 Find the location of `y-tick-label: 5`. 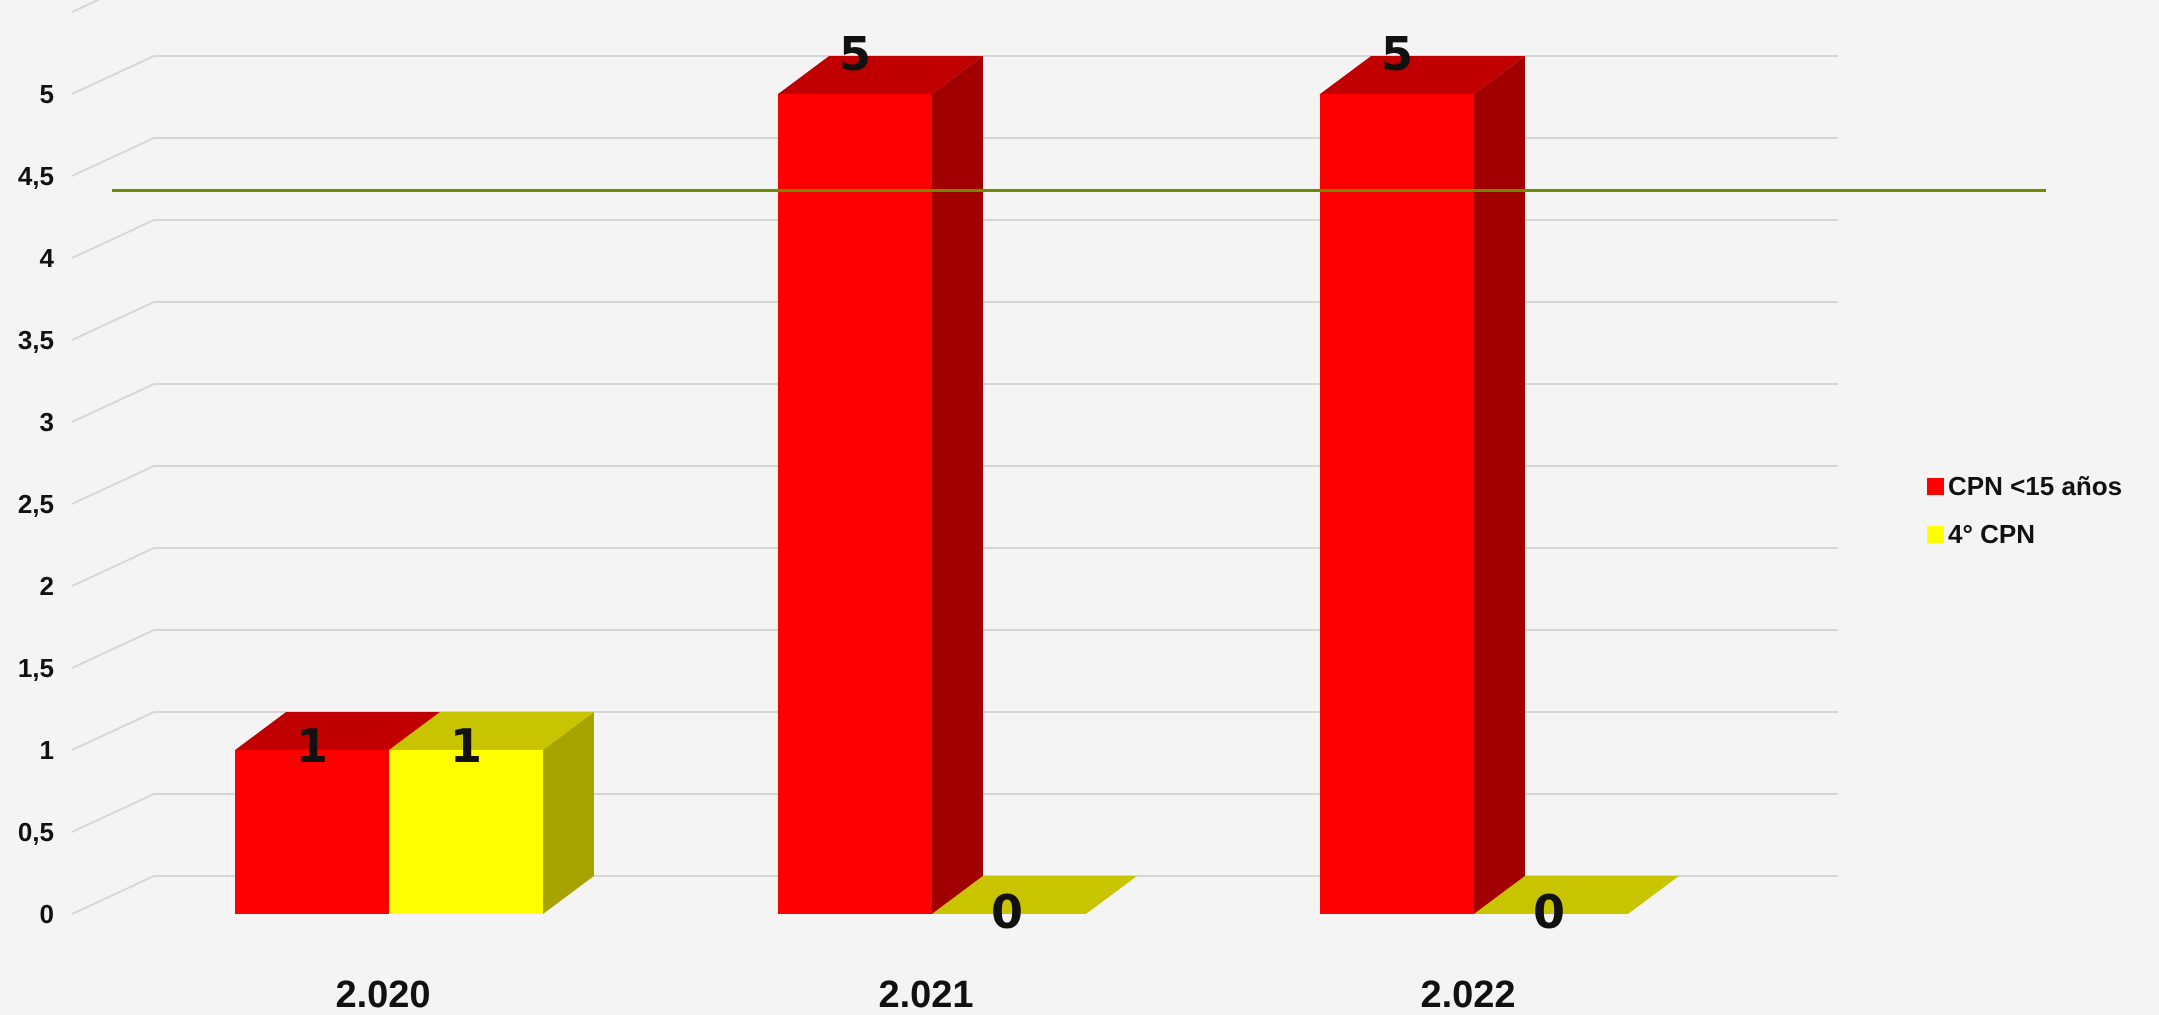

y-tick-label: 5 is located at coordinates (47, 94).